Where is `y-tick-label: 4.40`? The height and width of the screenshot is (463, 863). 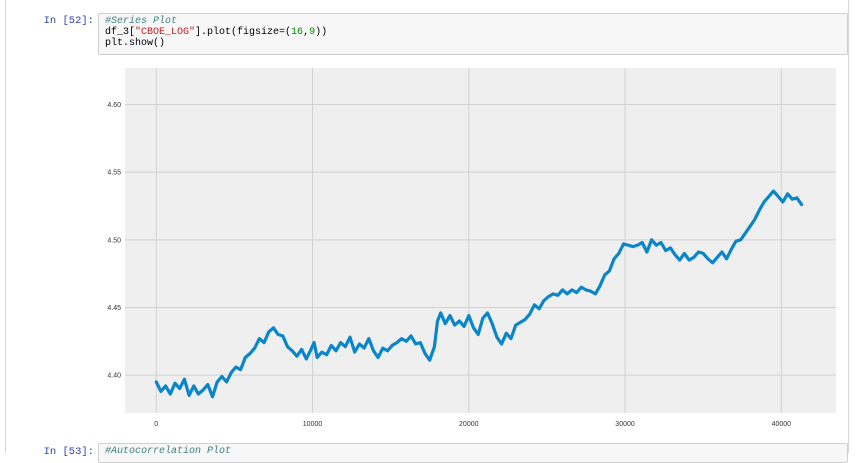
y-tick-label: 4.40 is located at coordinates (114, 376).